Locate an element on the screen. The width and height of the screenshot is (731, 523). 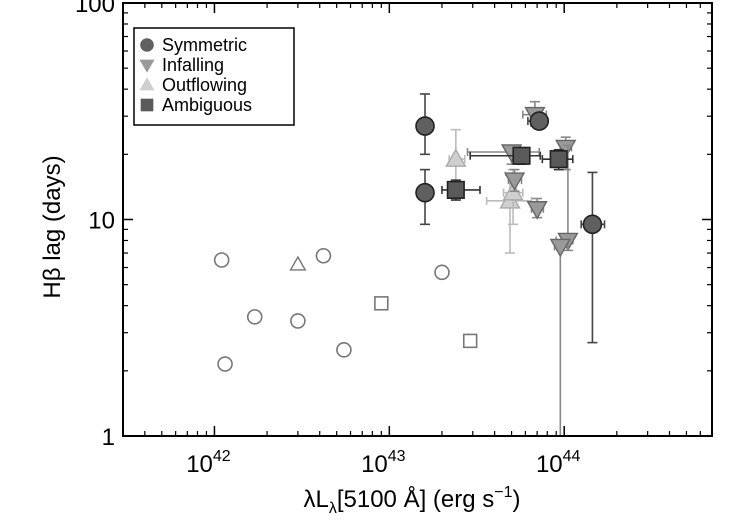
x-tick-exponent: 44 is located at coordinates (572, 456).